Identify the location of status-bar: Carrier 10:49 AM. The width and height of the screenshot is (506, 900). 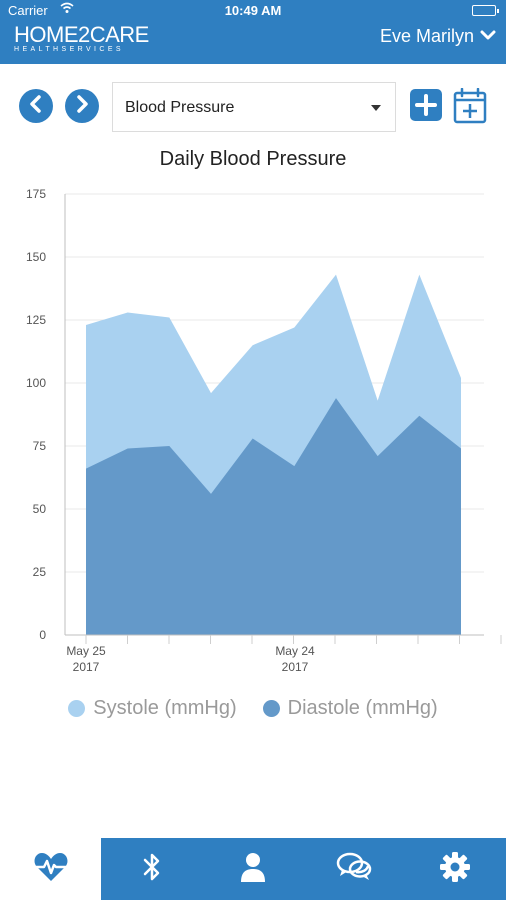
(253, 11).